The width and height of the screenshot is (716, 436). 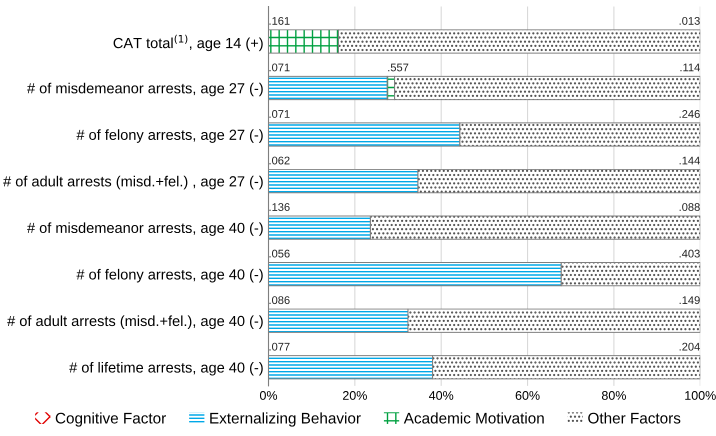 I want to click on y-tick-label: # of misdemeanor arrests, age 27 (-), so click(x=145, y=89).